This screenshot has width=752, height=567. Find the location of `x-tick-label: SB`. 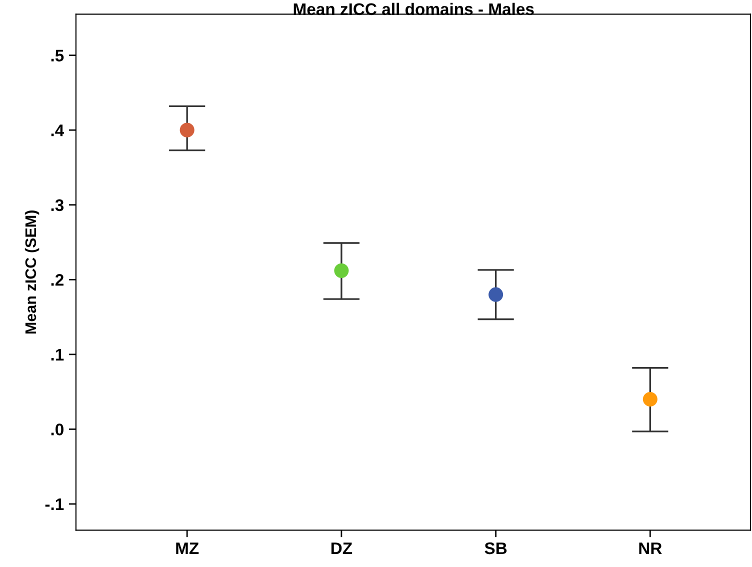

x-tick-label: SB is located at coordinates (495, 548).